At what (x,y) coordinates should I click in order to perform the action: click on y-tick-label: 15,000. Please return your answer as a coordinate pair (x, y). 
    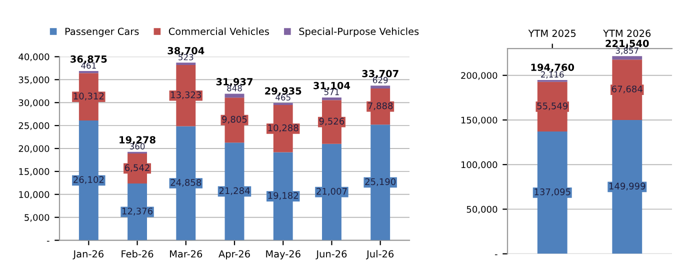
    Looking at the image, I should click on (34, 172).